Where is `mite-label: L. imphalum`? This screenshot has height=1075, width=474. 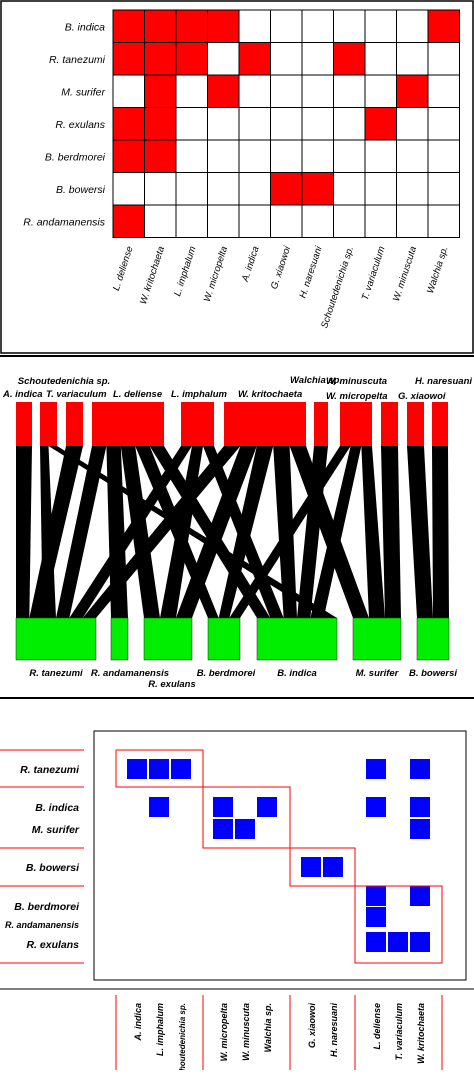
mite-label: L. imphalum is located at coordinates (199, 394).